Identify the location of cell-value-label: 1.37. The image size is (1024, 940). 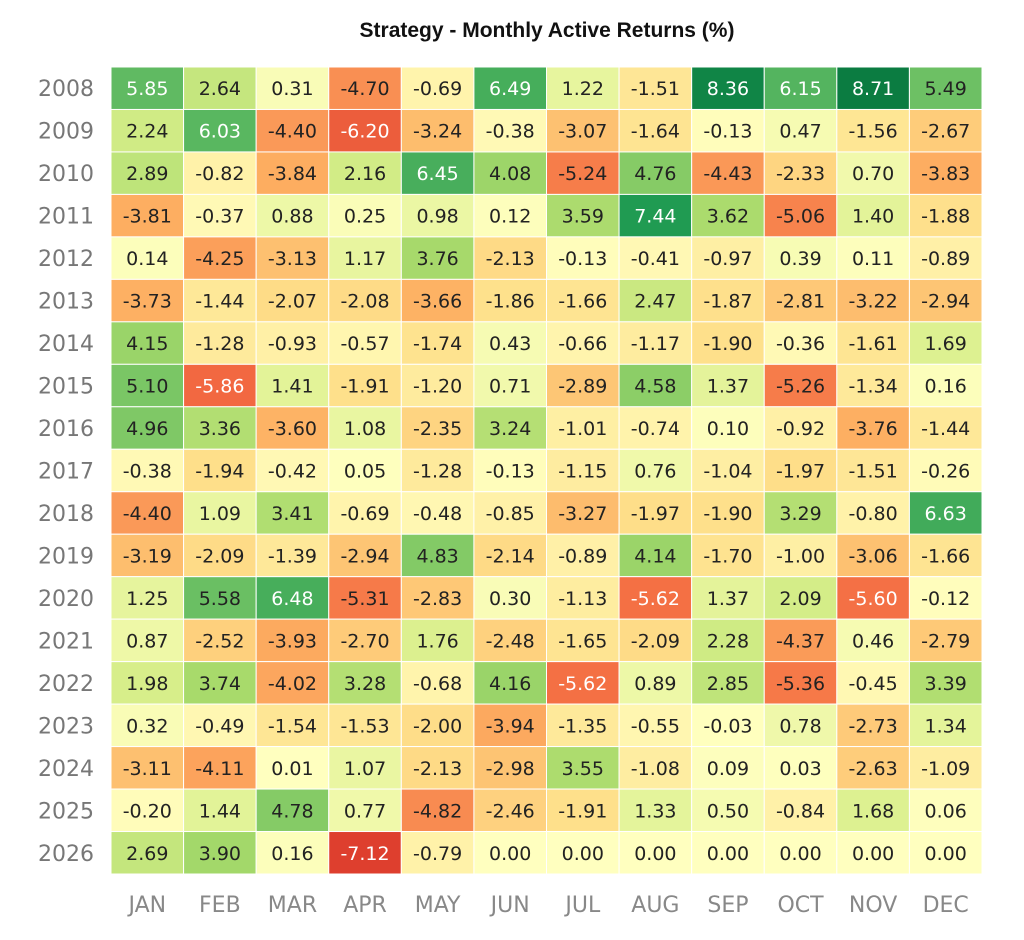
(728, 387).